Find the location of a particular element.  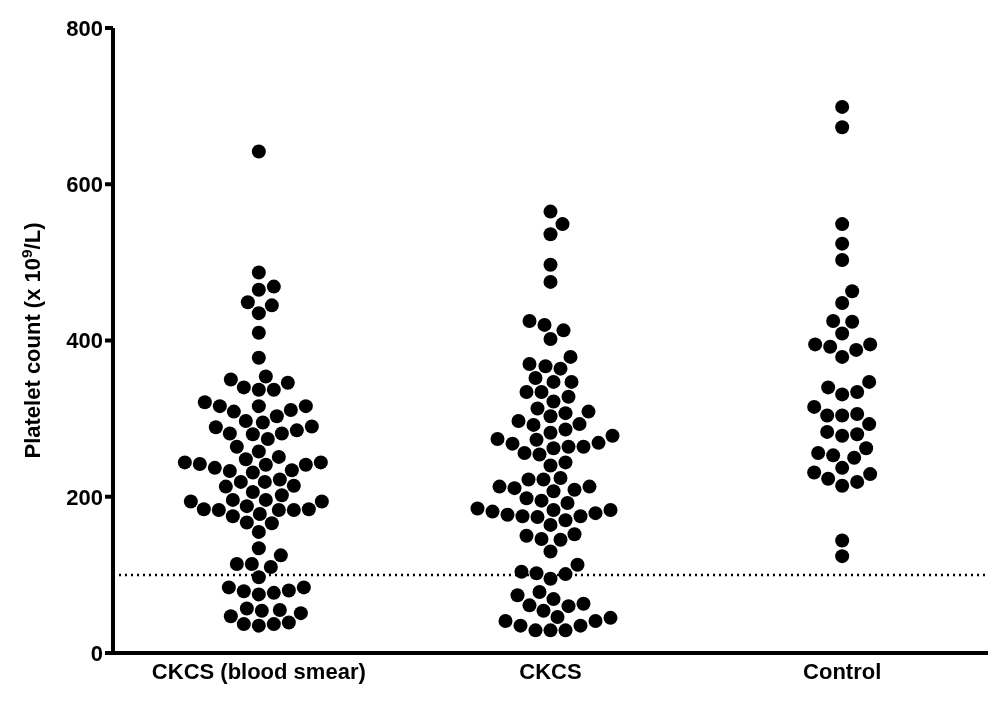

y-tick-label: 0 is located at coordinates (96, 653).